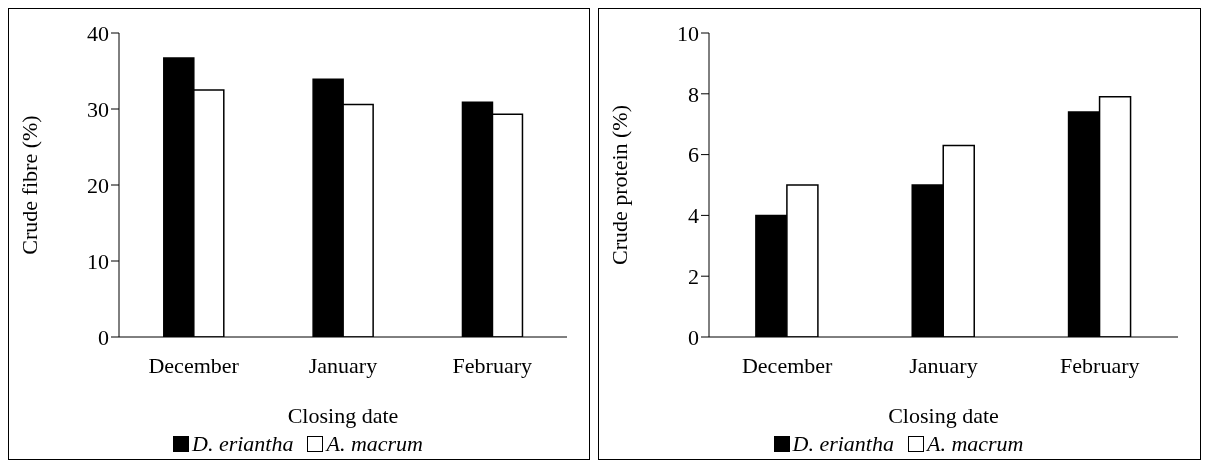  I want to click on y-tick-label: 20, so click(98, 185).